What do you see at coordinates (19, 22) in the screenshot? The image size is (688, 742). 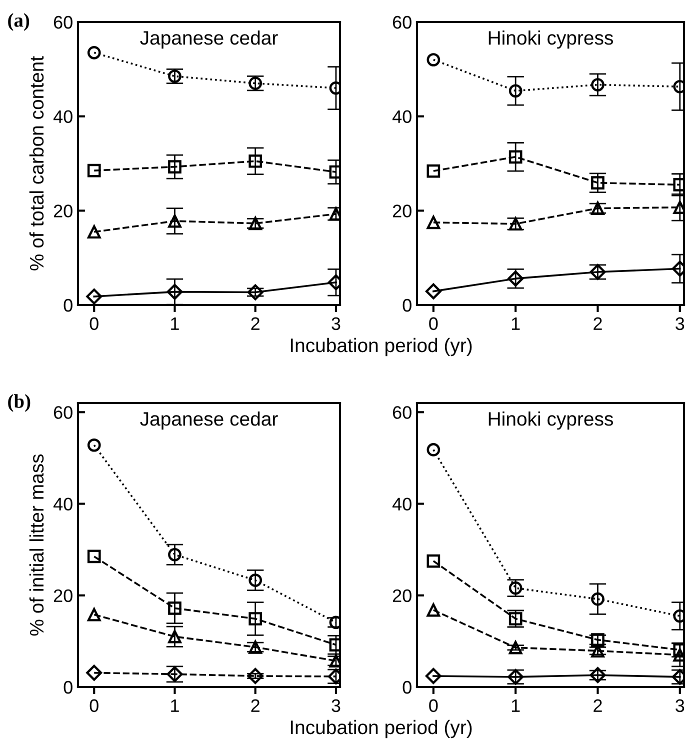 I see `text: (a)` at bounding box center [19, 22].